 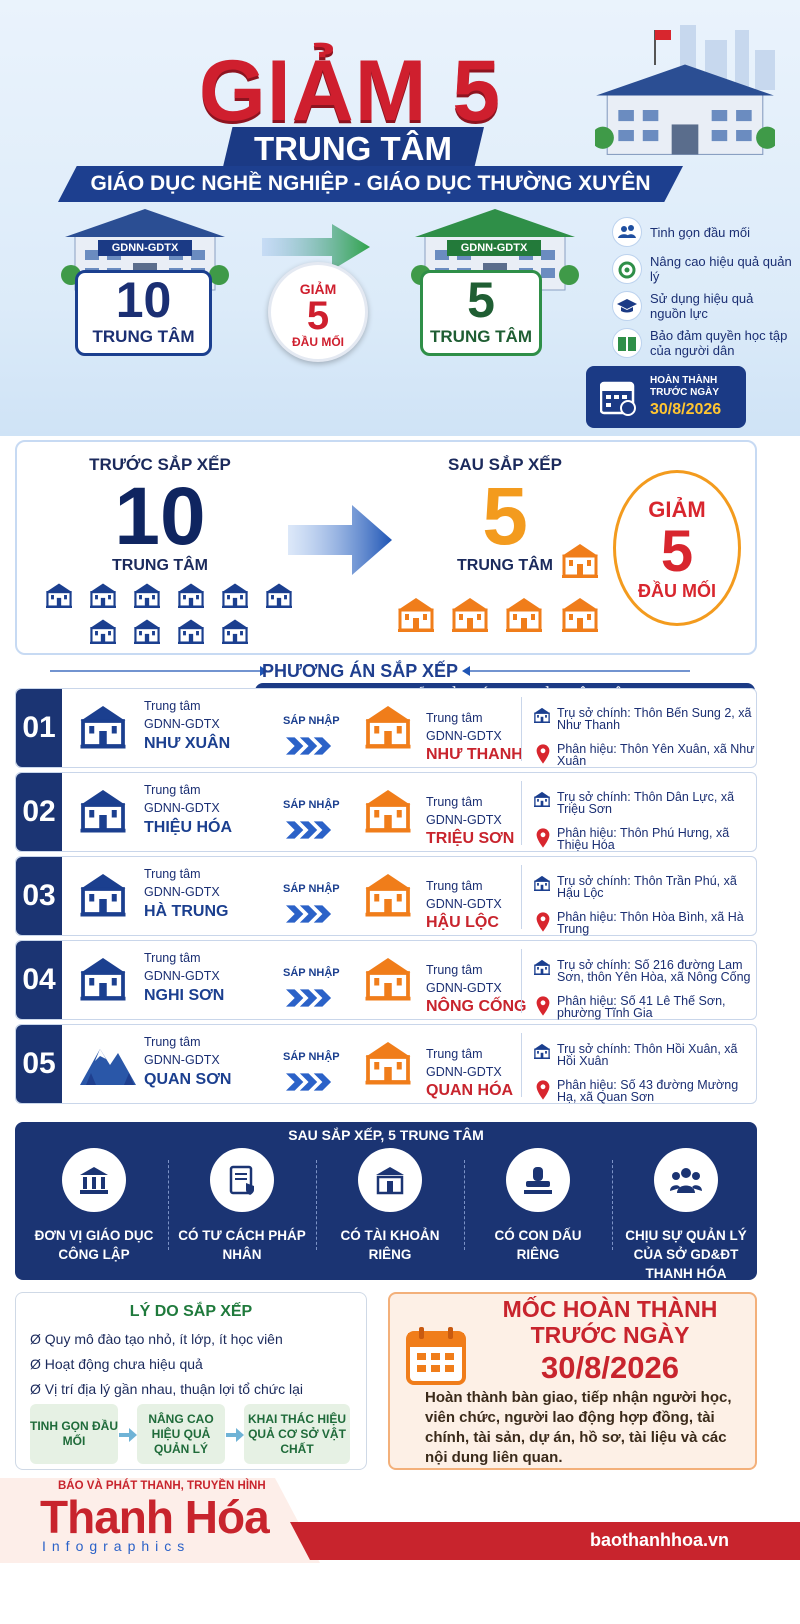 What do you see at coordinates (390, 1245) in the screenshot?
I see `feature-text: CÓ TÀI KHOẢN RIÊNG` at bounding box center [390, 1245].